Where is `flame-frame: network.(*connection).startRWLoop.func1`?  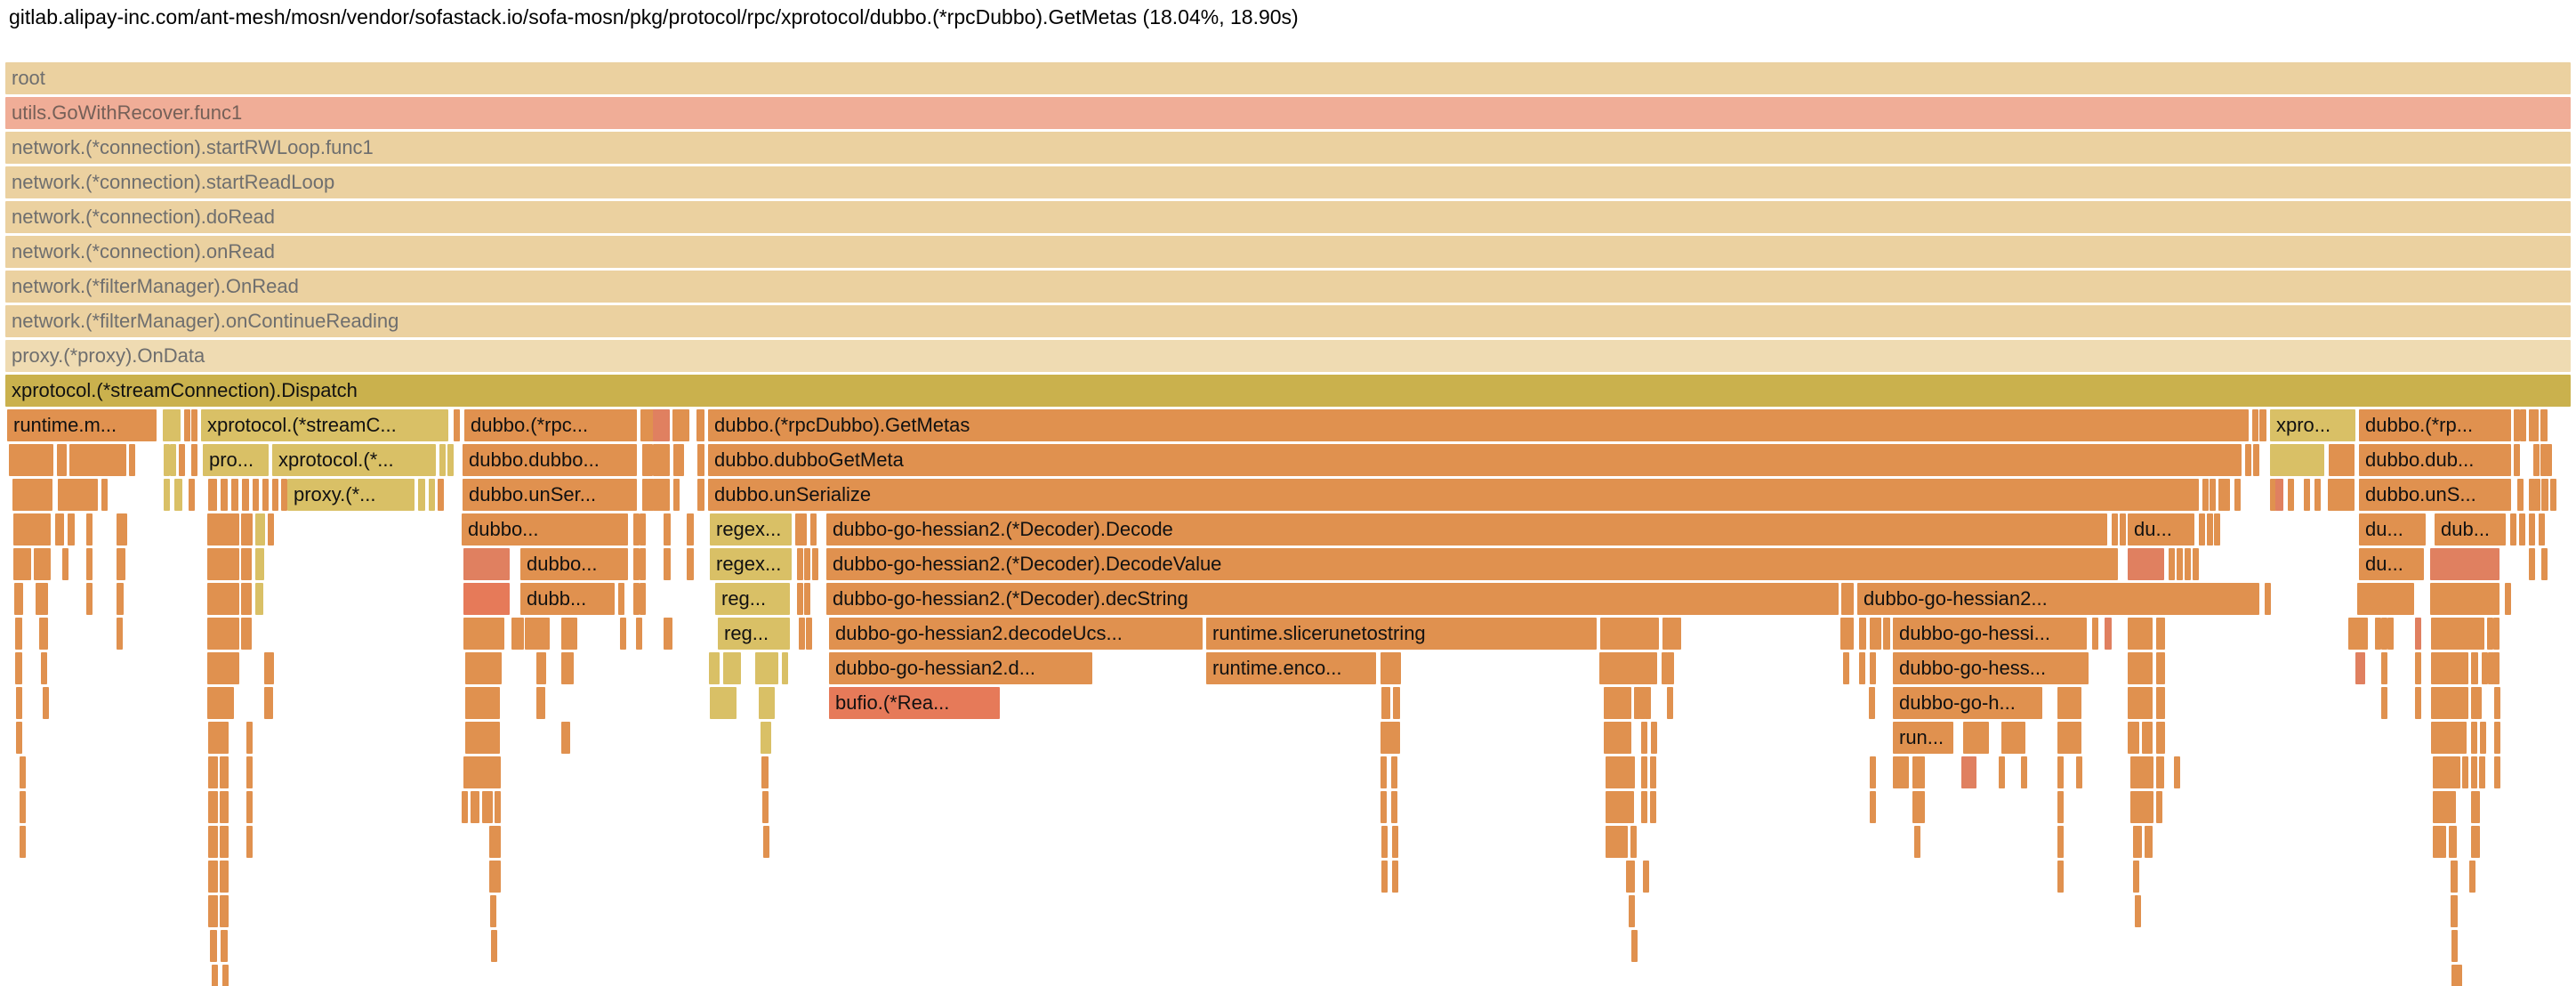 flame-frame: network.(*connection).startRWLoop.func1 is located at coordinates (1288, 148).